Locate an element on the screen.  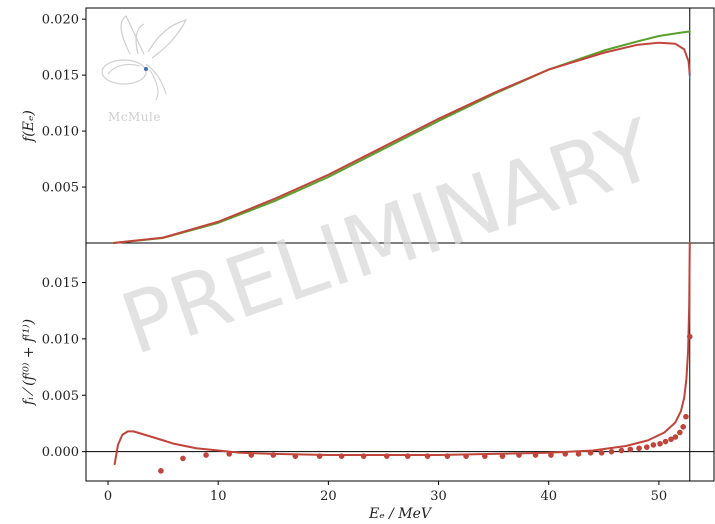
mcmule-logo: McMule is located at coordinates (144, 69).